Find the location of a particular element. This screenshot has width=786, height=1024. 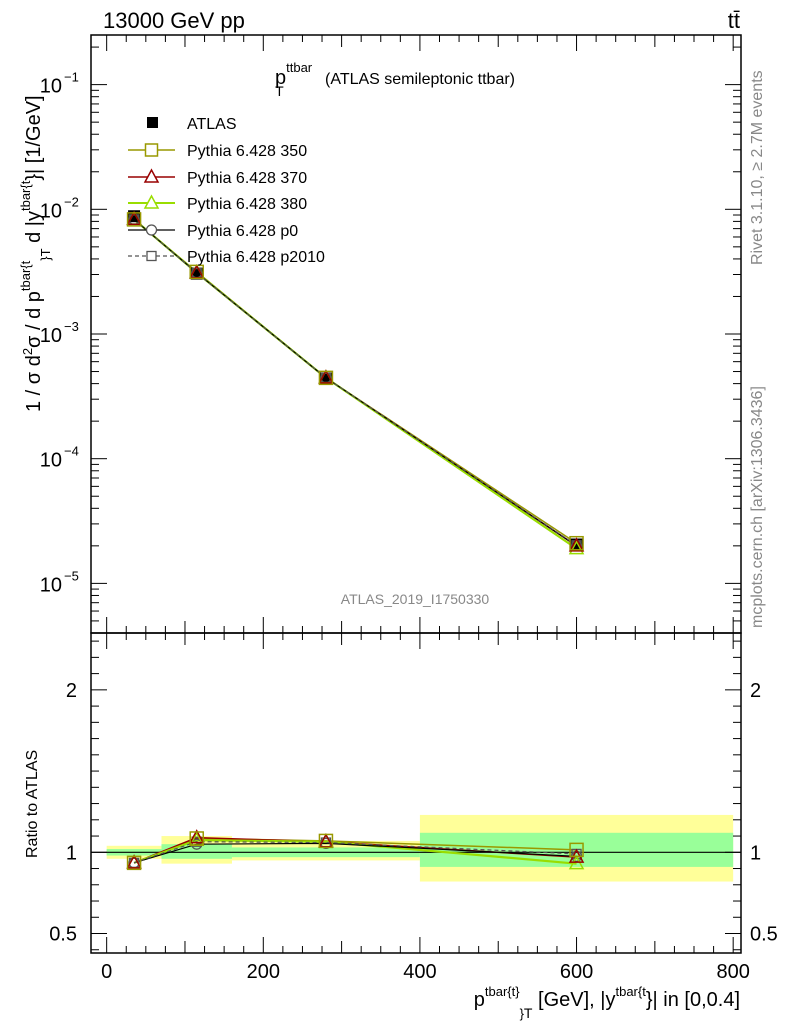

legend-entry-p0: Pythia 6.428 p0 is located at coordinates (213, 231).